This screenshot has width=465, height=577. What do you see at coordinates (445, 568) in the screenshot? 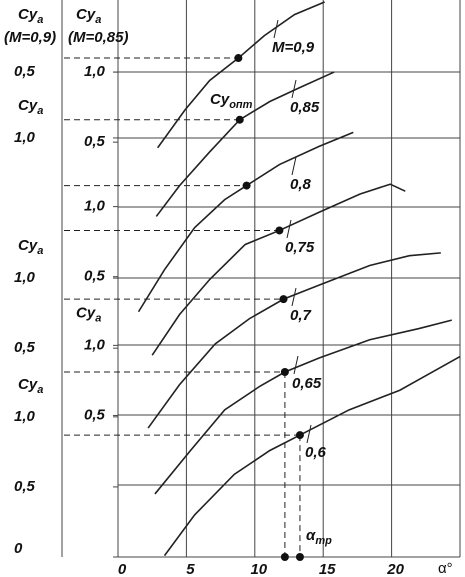
I see `x-axis-label: α°` at bounding box center [445, 568].